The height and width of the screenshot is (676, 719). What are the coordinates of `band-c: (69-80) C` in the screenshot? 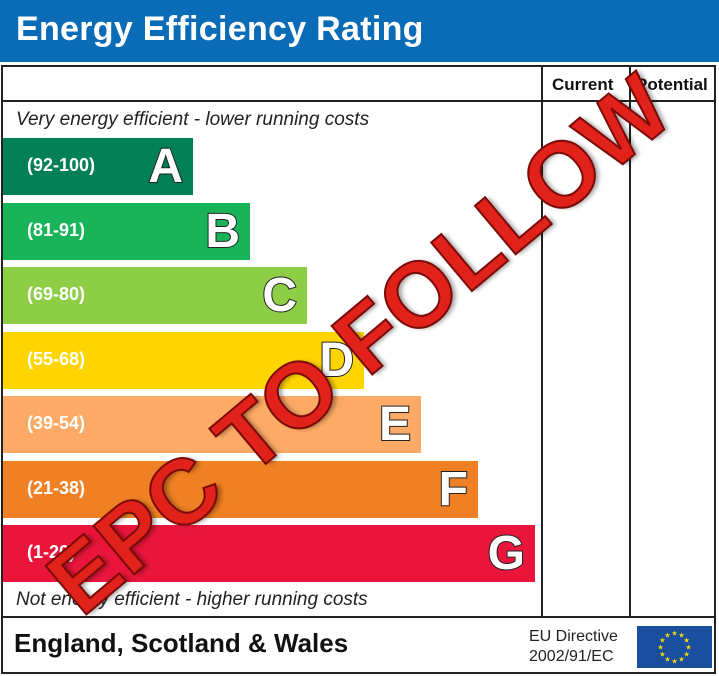 It's located at (155, 295).